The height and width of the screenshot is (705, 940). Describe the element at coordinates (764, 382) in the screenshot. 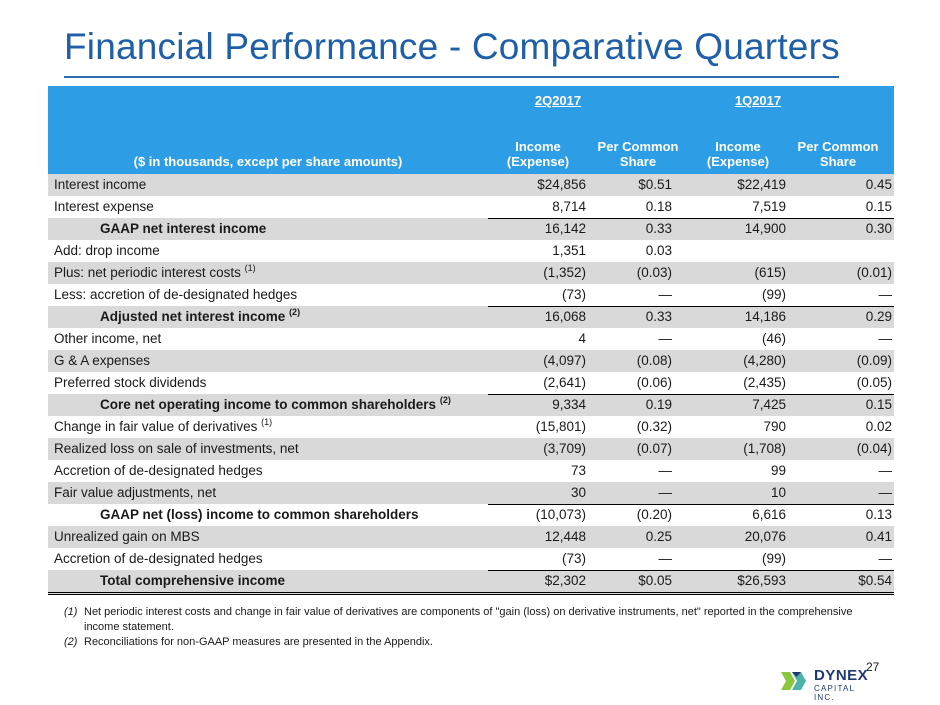

I see `cell-income-1q: (2,435)` at that location.